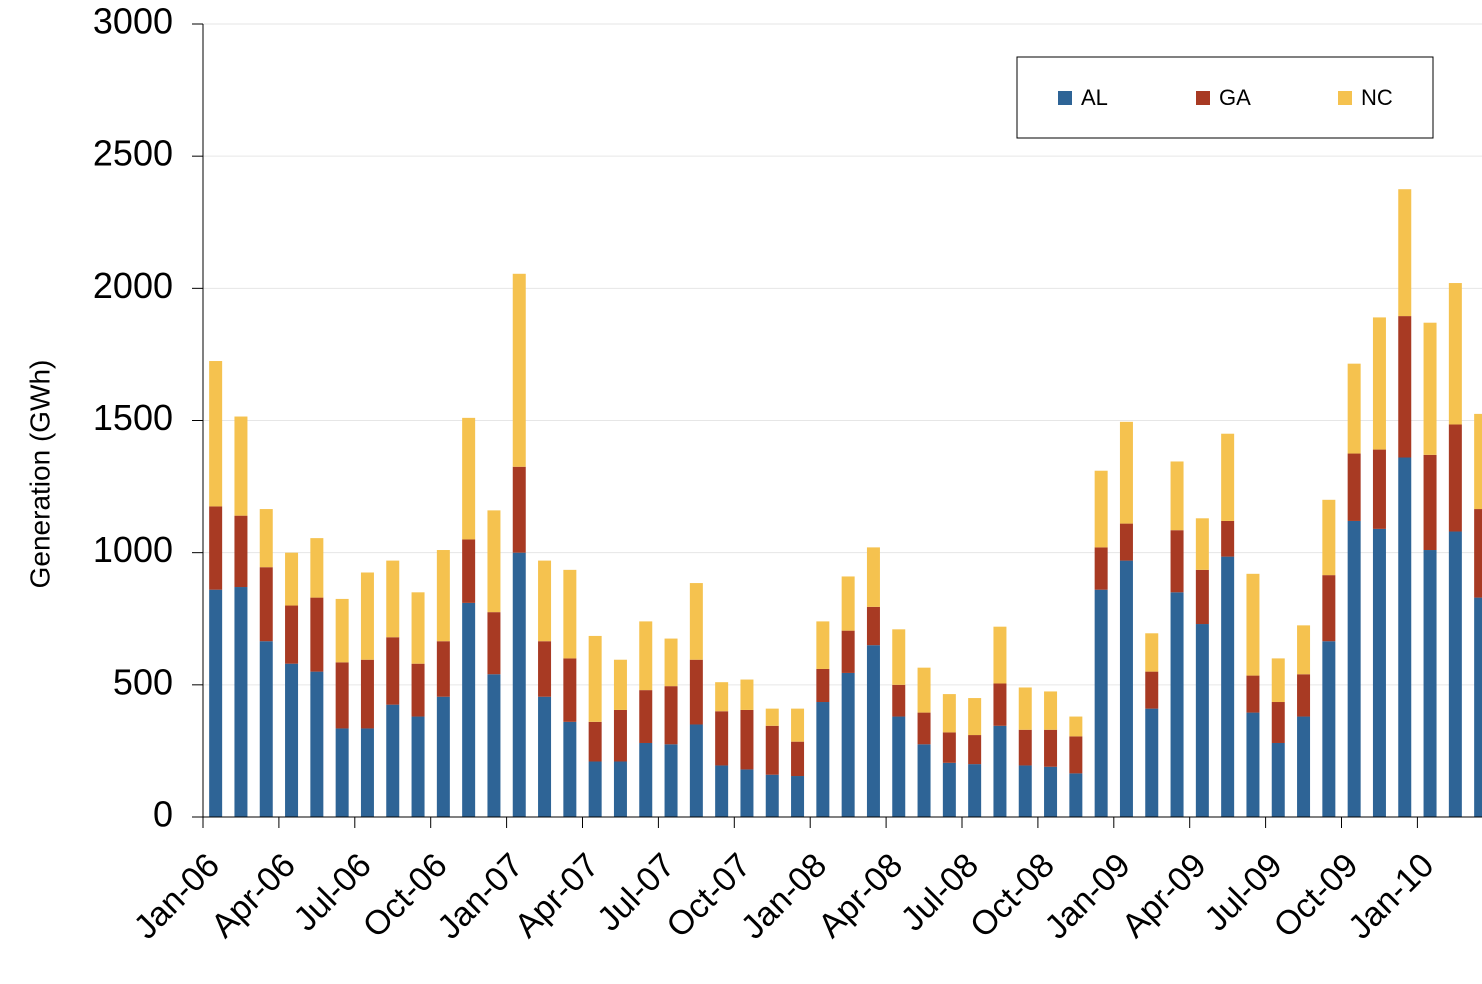 This screenshot has width=1482, height=984. Describe the element at coordinates (860, 895) in the screenshot. I see `x-tick-label: Apr-08` at that location.